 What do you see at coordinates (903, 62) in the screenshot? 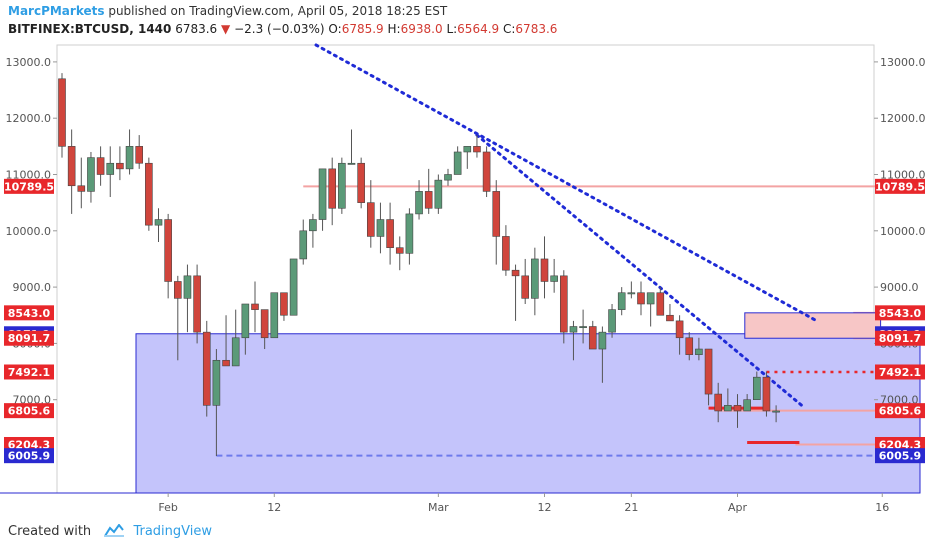
I see `y-tick-label-right-13000.0: 13000.0` at bounding box center [903, 62].